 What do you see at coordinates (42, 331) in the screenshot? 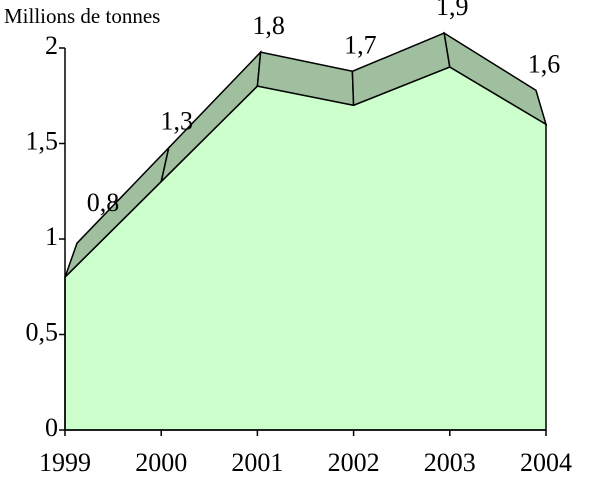
I see `y-tick-label: 0,5` at bounding box center [42, 331].